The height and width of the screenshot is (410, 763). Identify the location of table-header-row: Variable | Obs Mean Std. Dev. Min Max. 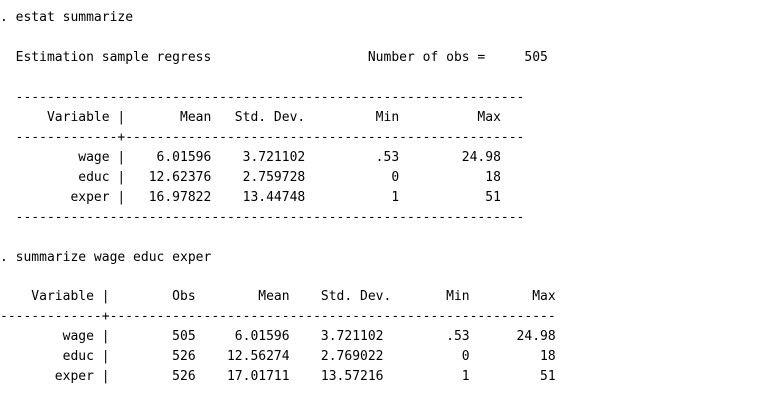
(278, 296).